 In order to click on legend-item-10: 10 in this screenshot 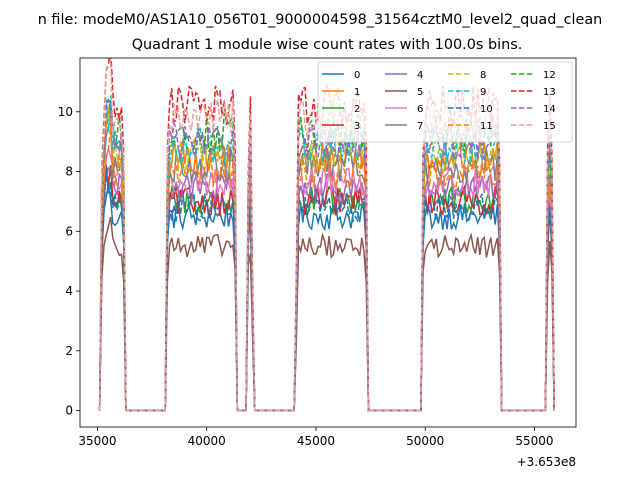, I will do `click(470, 109)`.